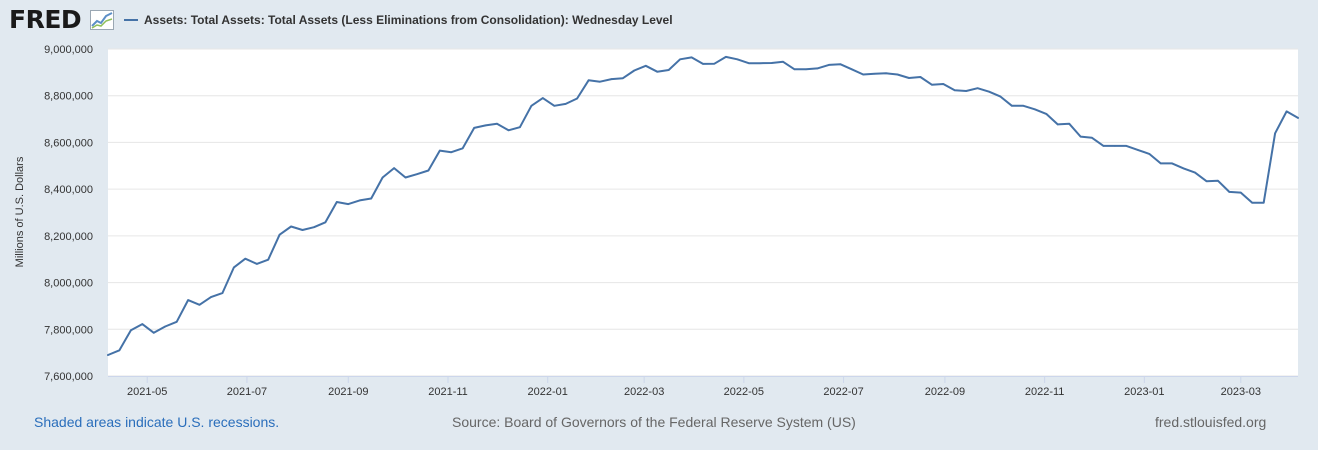 The height and width of the screenshot is (450, 1318). I want to click on fred-logo: FRED, so click(45, 19).